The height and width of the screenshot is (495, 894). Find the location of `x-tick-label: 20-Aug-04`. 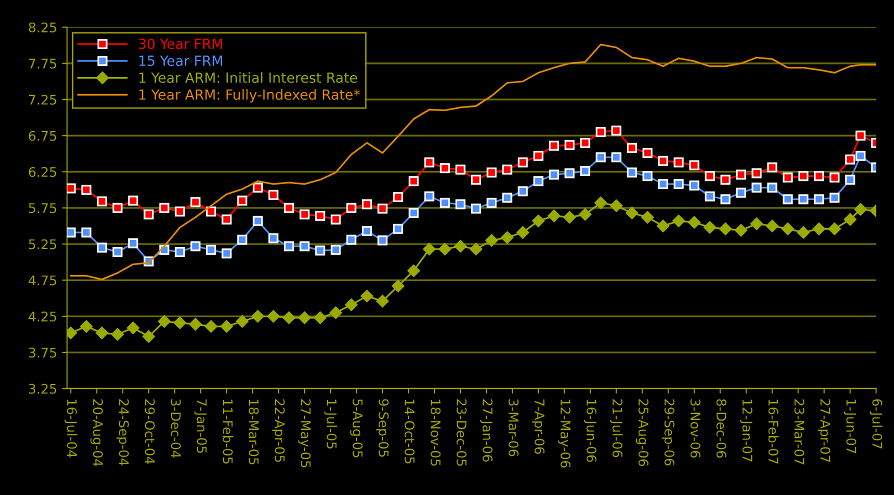

x-tick-label: 20-Aug-04 is located at coordinates (96, 432).